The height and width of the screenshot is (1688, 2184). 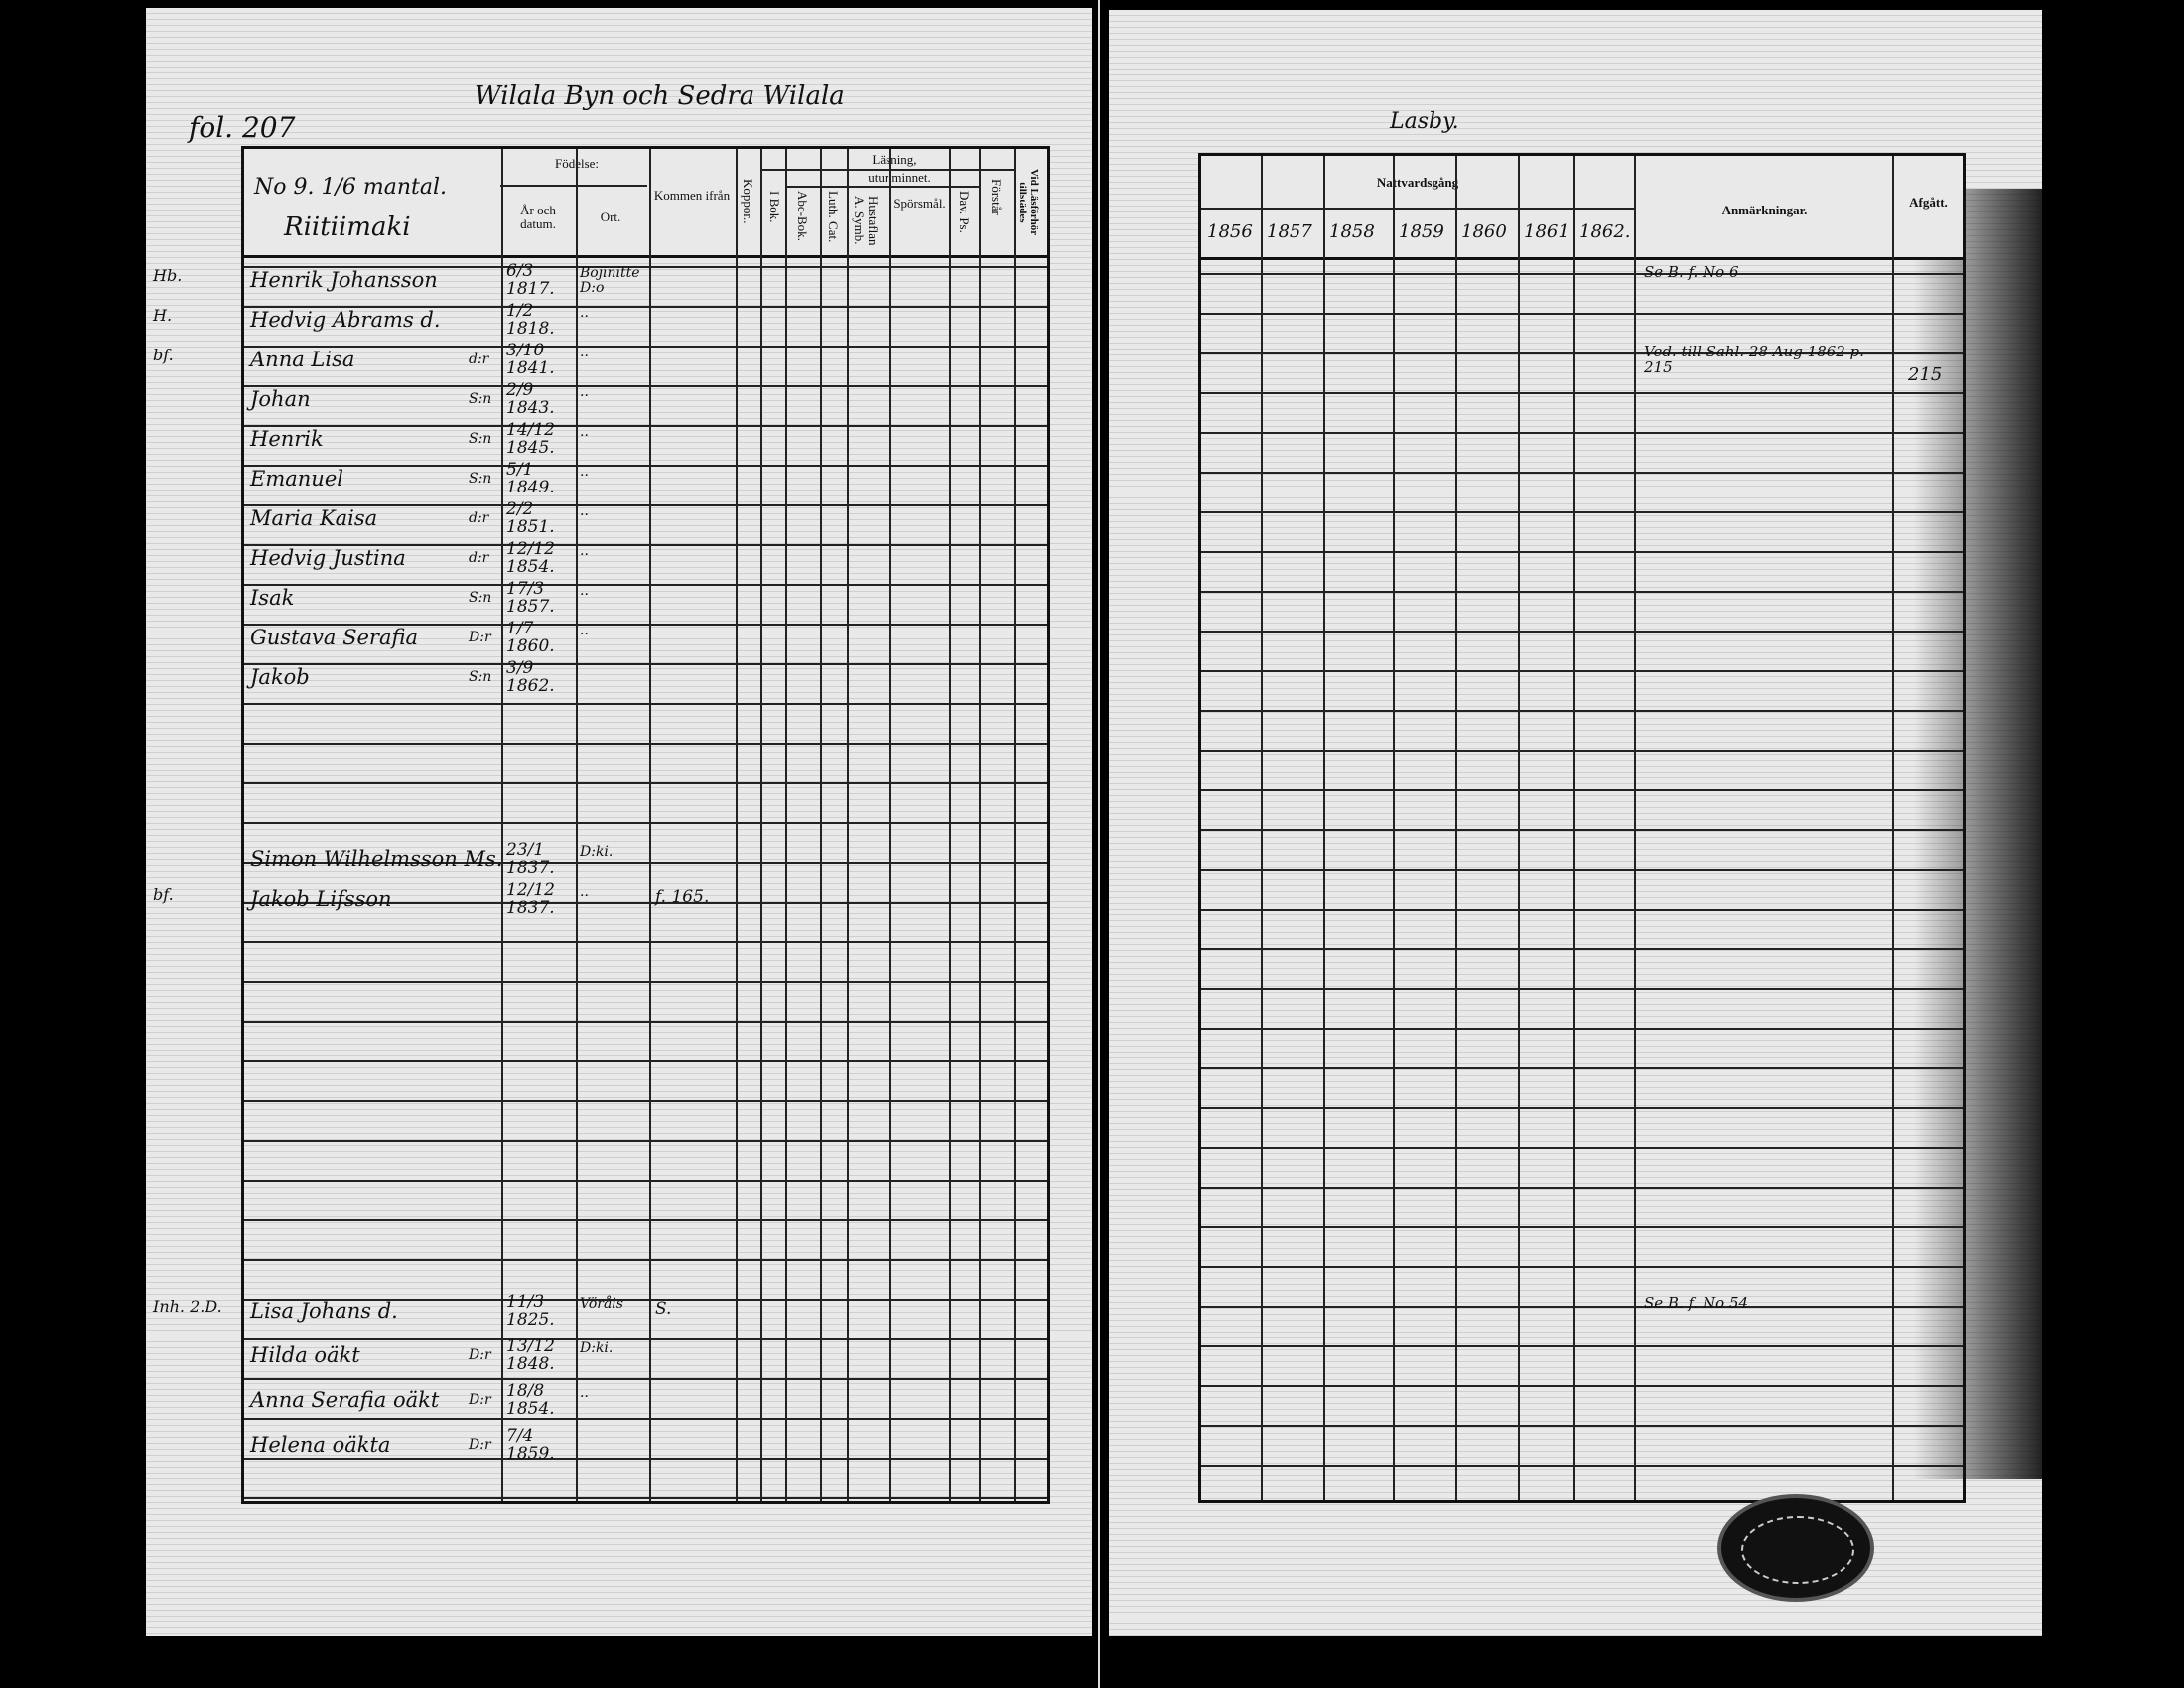 What do you see at coordinates (802, 216) in the screenshot?
I see `header-abc-bok: Abc-Bok.` at bounding box center [802, 216].